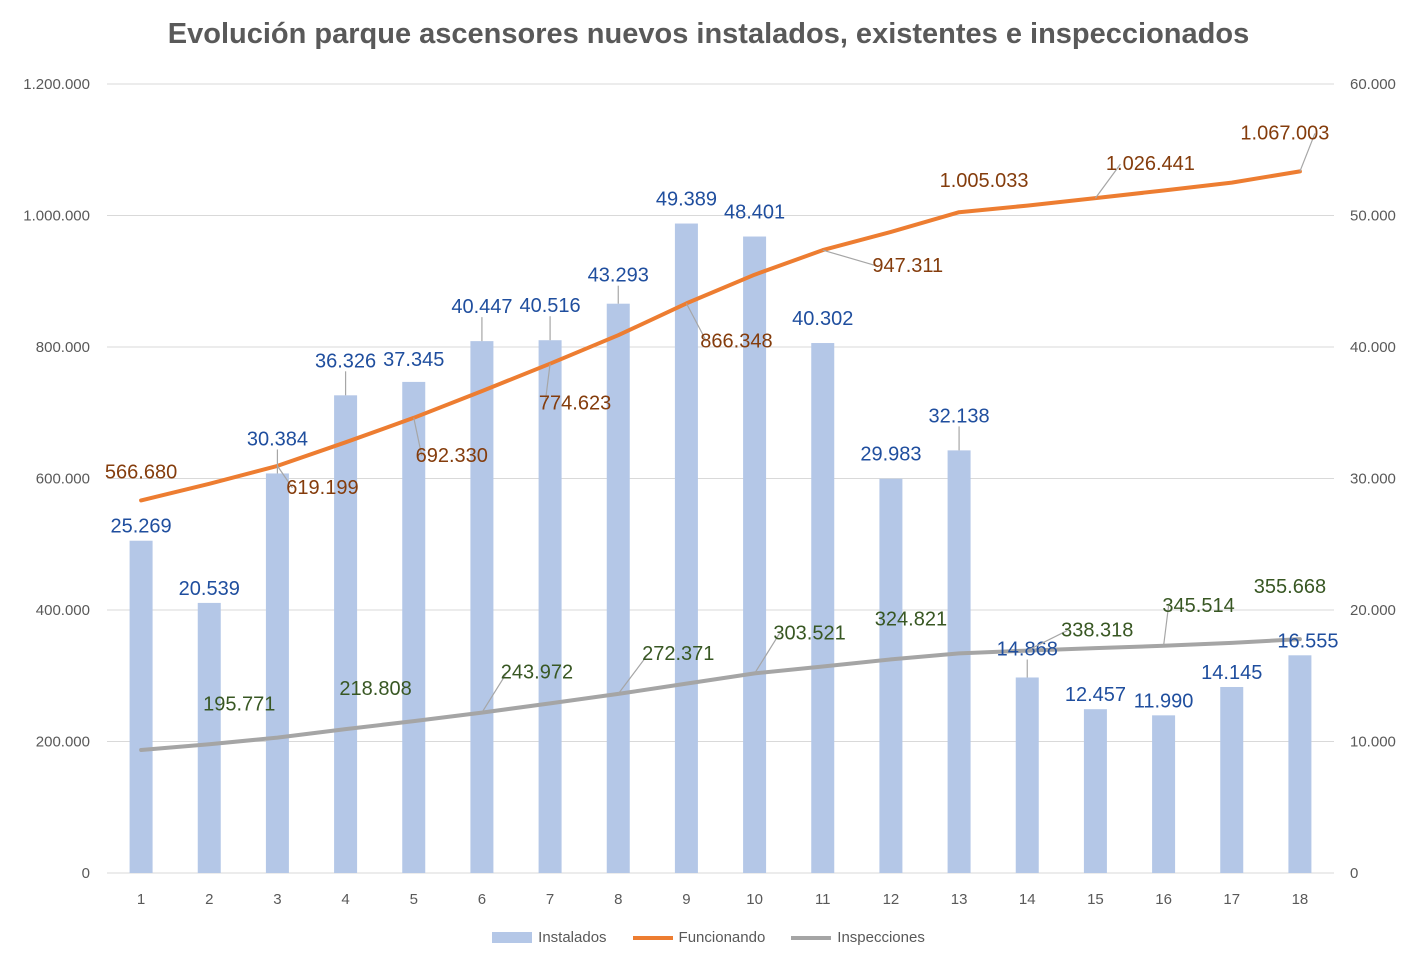  I want to click on legend-item-instalados: Instalados, so click(549, 937).